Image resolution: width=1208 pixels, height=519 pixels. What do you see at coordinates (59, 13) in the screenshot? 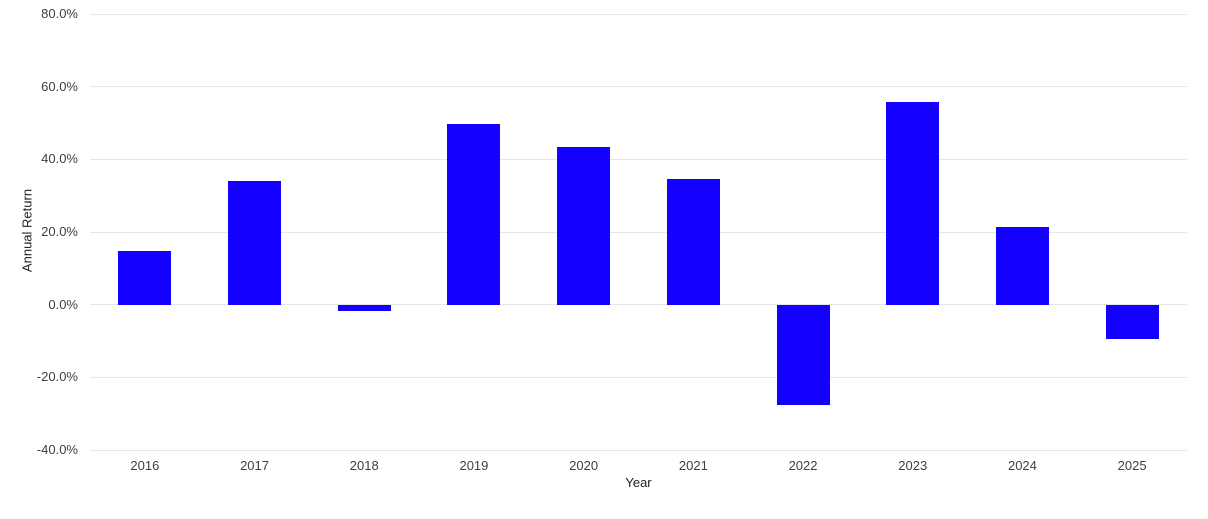
I see `y-axis-tick-label: 80.0%` at bounding box center [59, 13].